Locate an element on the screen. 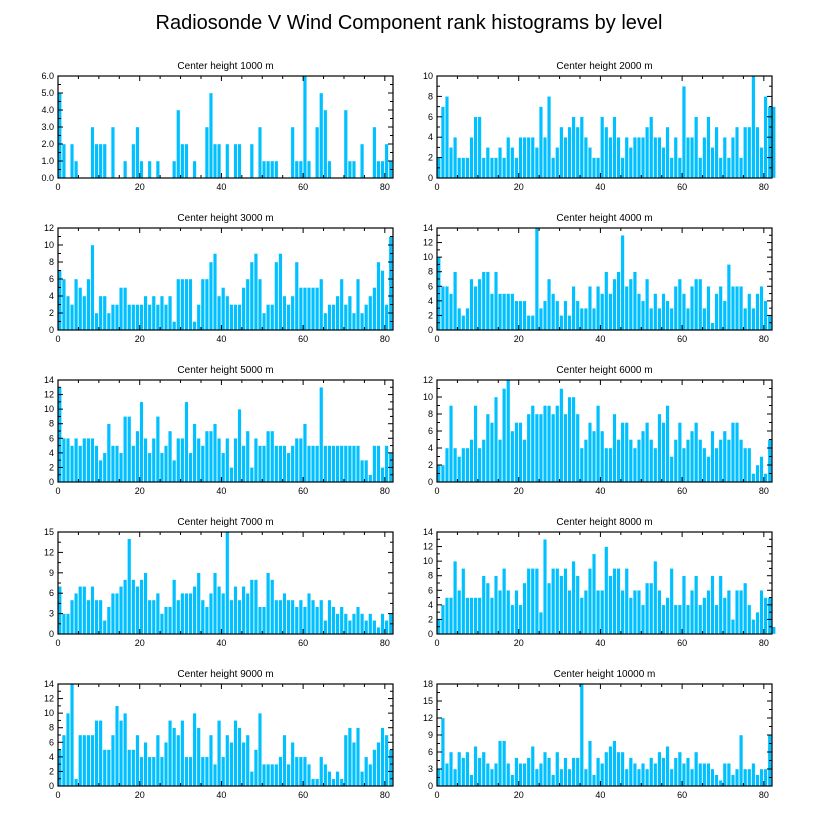 This screenshot has height=824, width=818. y-tick-label: 6.0 is located at coordinates (47, 76).